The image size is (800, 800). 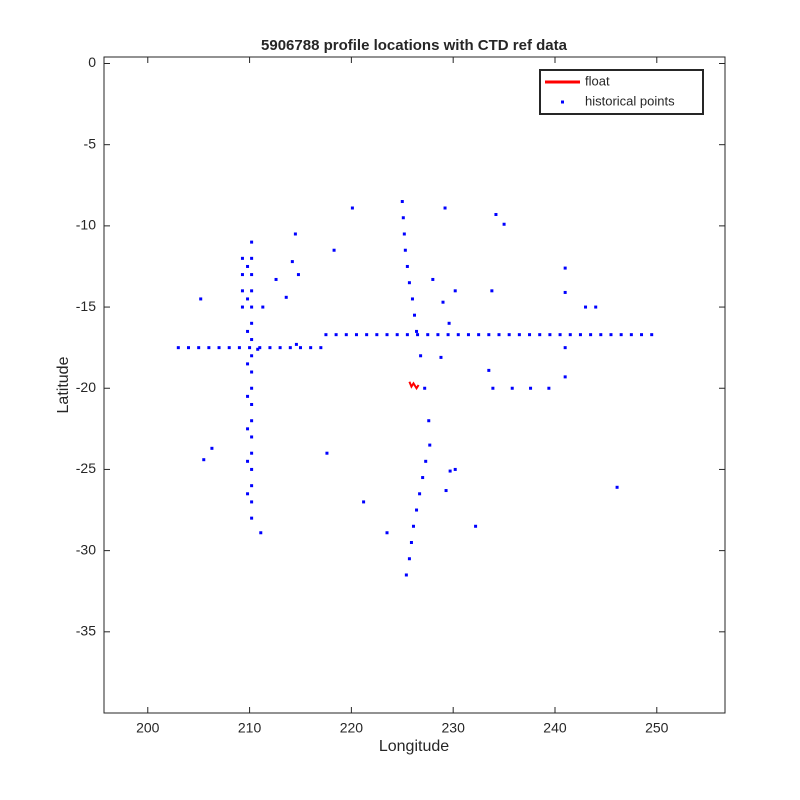 I want to click on y-tick-label: -30, so click(x=86, y=549).